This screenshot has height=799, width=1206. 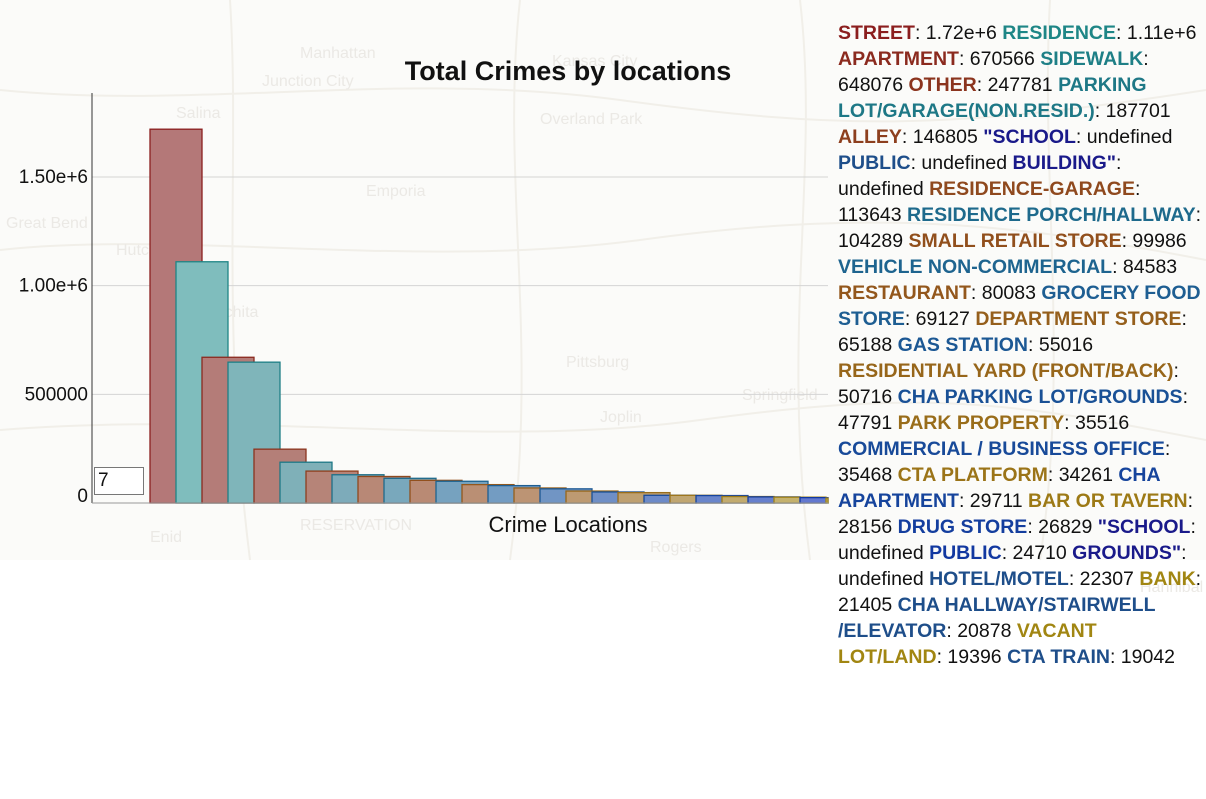 I want to click on legend-entry-value: : 187701, so click(x=1132, y=111).